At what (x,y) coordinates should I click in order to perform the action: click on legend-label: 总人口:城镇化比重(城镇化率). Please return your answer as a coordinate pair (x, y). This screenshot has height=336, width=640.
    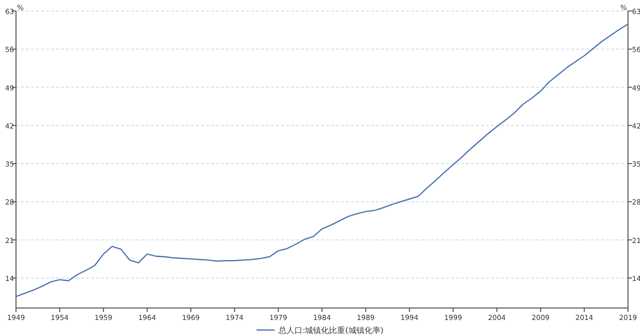
    Looking at the image, I should click on (331, 330).